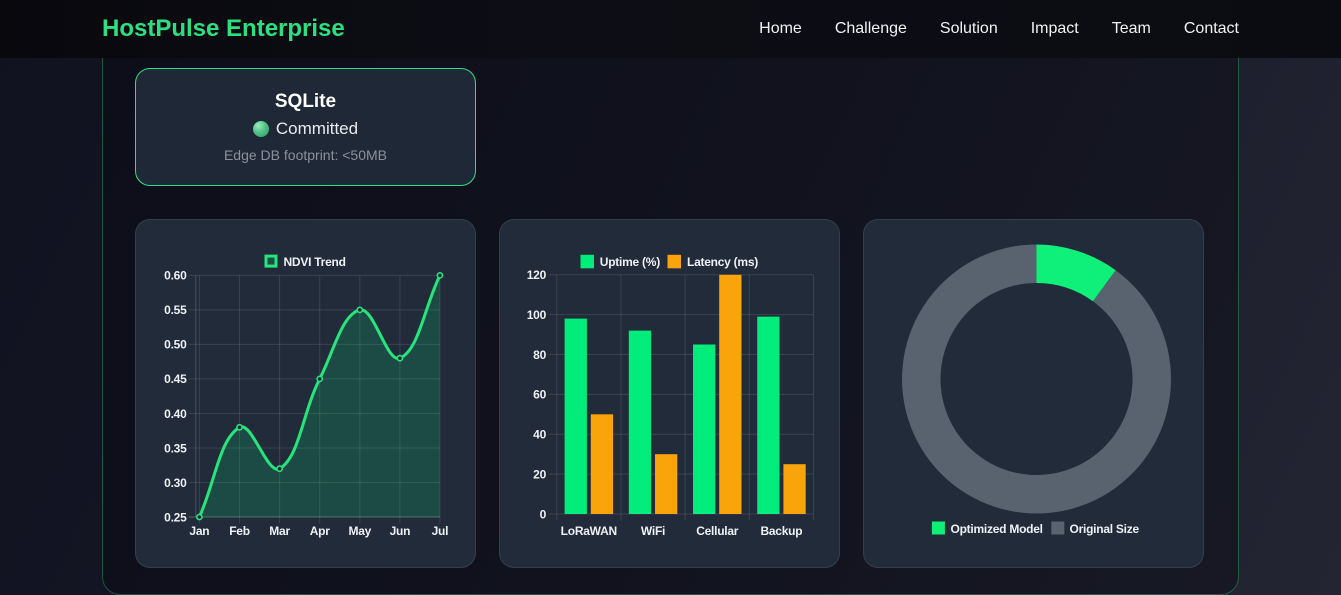 The width and height of the screenshot is (1341, 595). Describe the element at coordinates (175, 276) in the screenshot. I see `svg-text: 0.60` at that location.